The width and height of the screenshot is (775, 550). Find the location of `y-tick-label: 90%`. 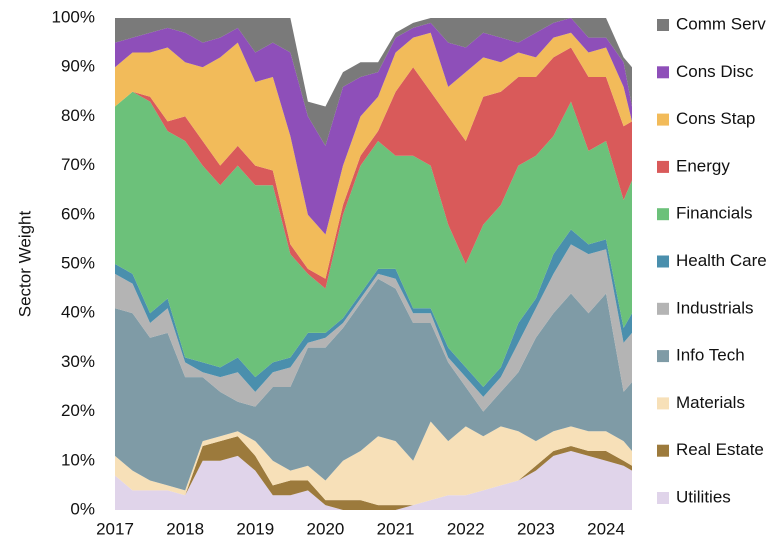

y-tick-label: 90% is located at coordinates (78, 66).